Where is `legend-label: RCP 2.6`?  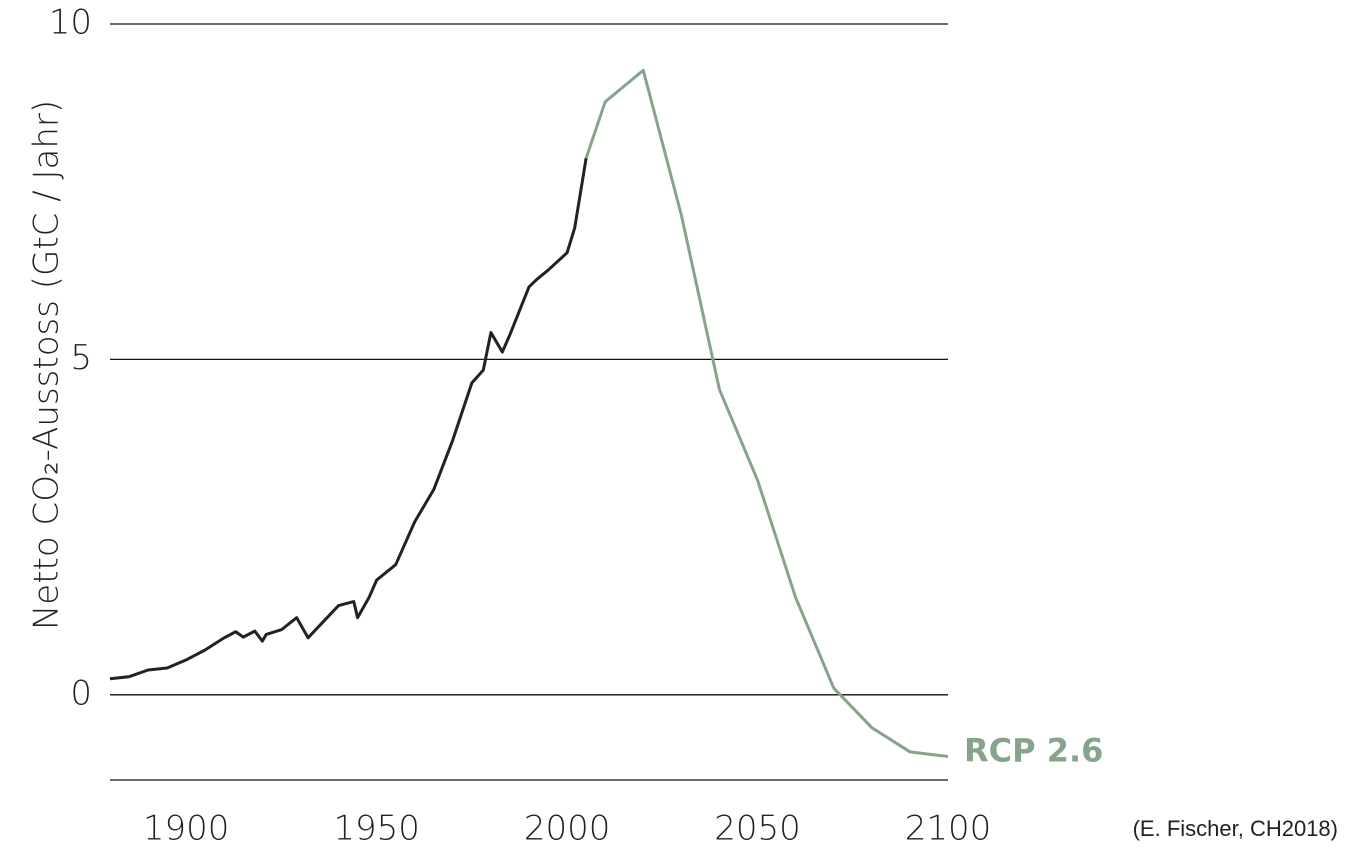
legend-label: RCP 2.6 is located at coordinates (1033, 751).